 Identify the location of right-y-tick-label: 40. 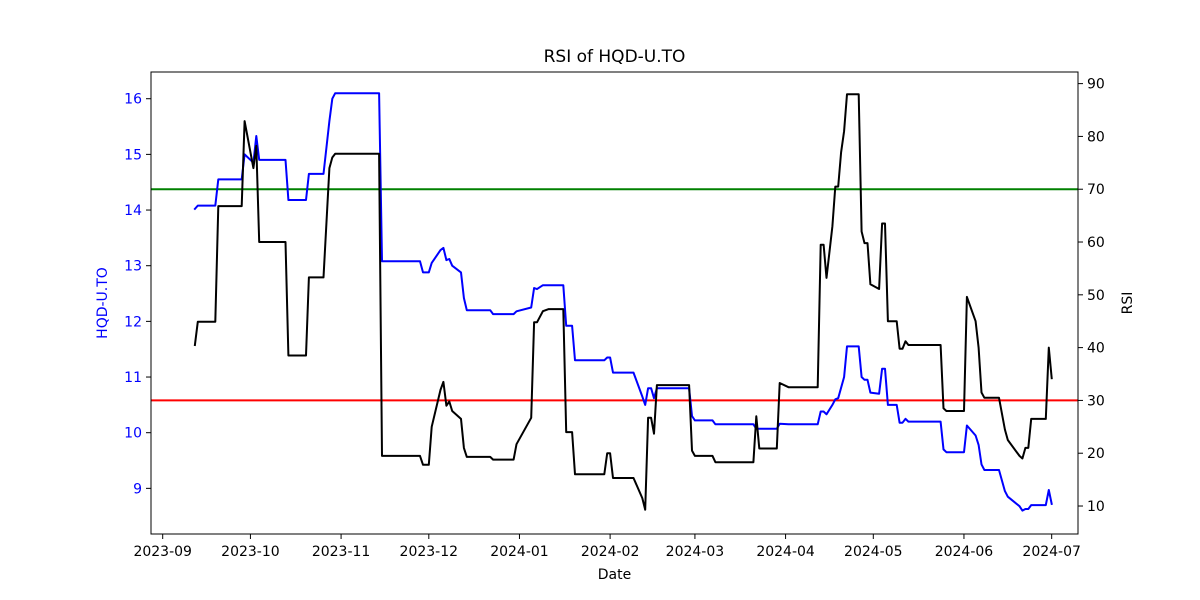
(1096, 349).